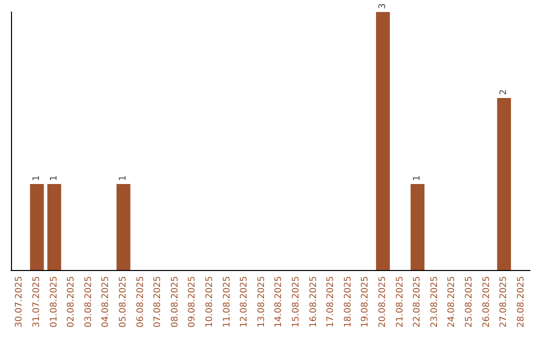  What do you see at coordinates (175, 302) in the screenshot?
I see `x-tick-label: 08.08.2025` at bounding box center [175, 302].